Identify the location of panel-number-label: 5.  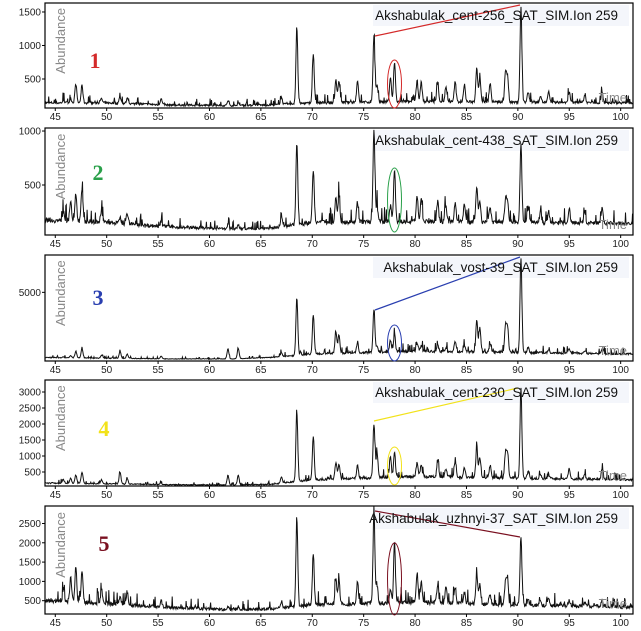
(104, 543).